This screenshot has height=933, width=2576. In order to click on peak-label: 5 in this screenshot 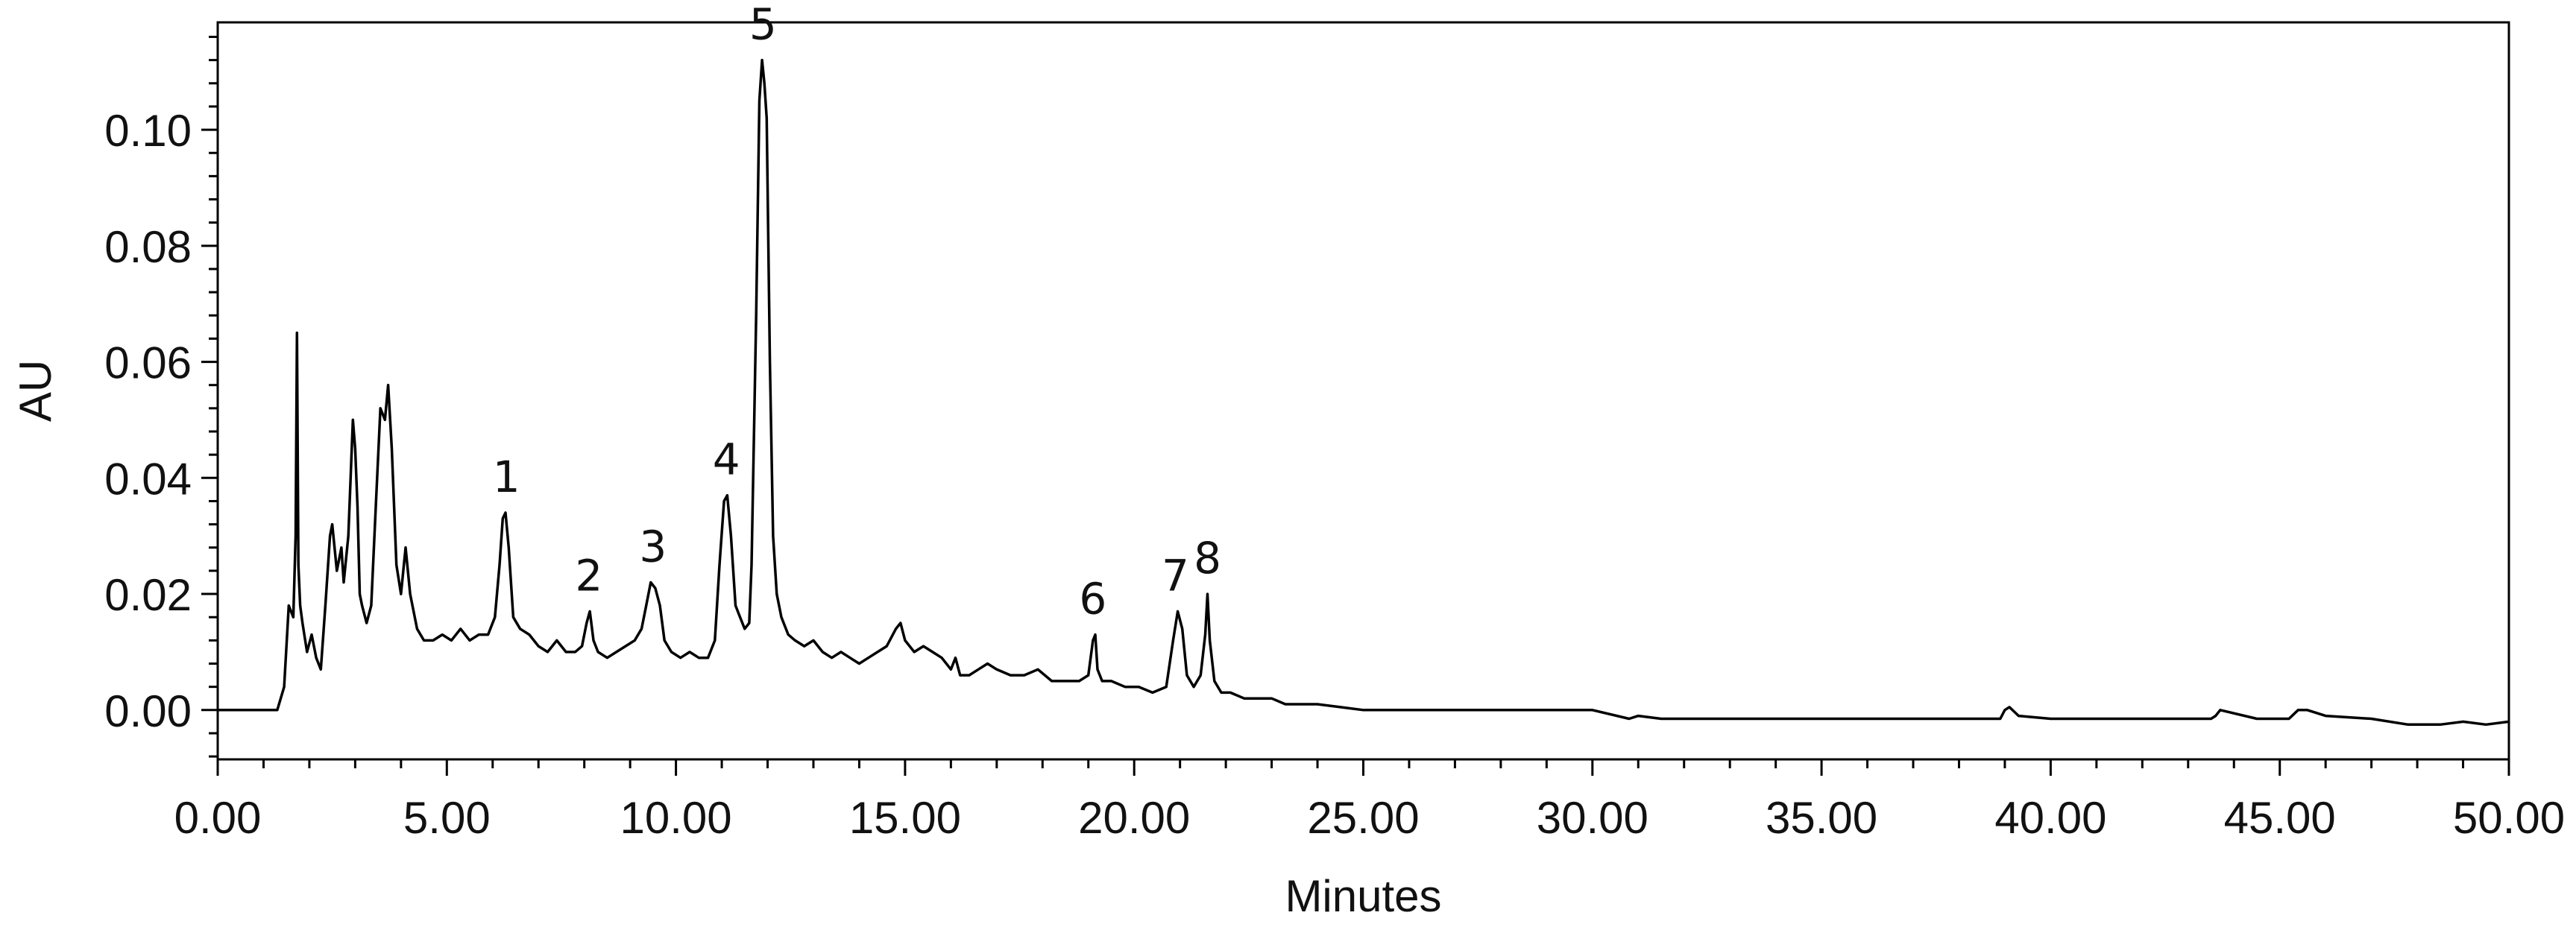, I will do `click(763, 25)`.